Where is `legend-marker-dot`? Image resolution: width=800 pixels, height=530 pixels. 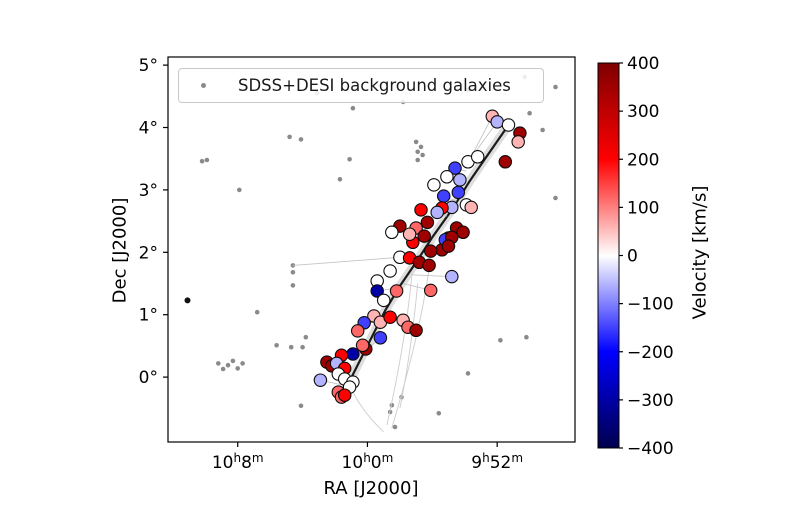 legend-marker-dot is located at coordinates (203, 85).